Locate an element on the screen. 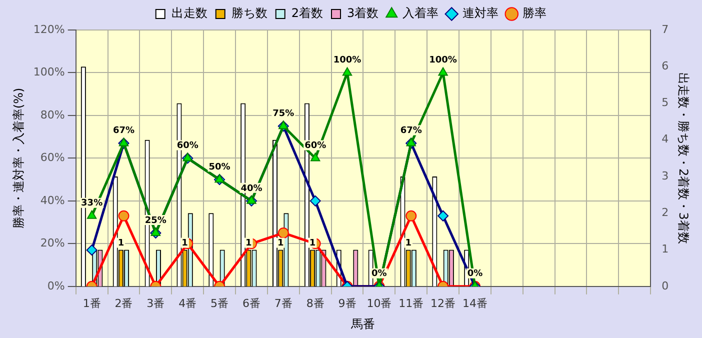 Image resolution: width=702 pixels, height=338 pixels. x-tick-label: 4番 is located at coordinates (187, 303).